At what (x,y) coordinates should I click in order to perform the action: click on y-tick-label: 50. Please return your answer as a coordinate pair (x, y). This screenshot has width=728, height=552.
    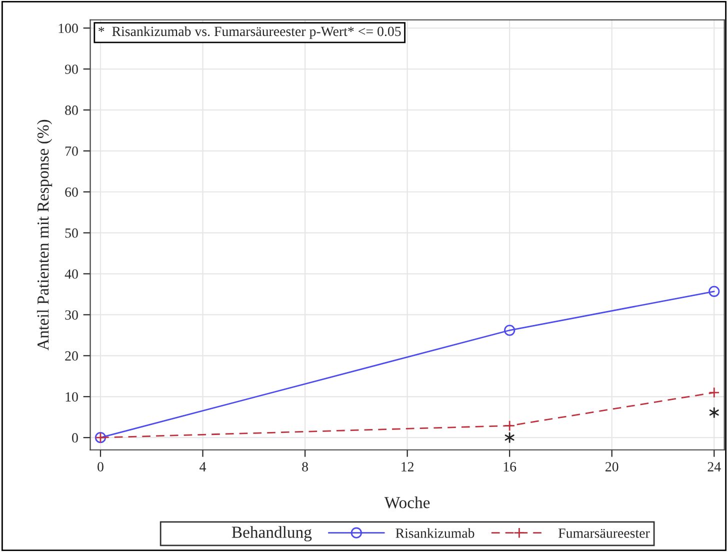
    Looking at the image, I should click on (71, 233).